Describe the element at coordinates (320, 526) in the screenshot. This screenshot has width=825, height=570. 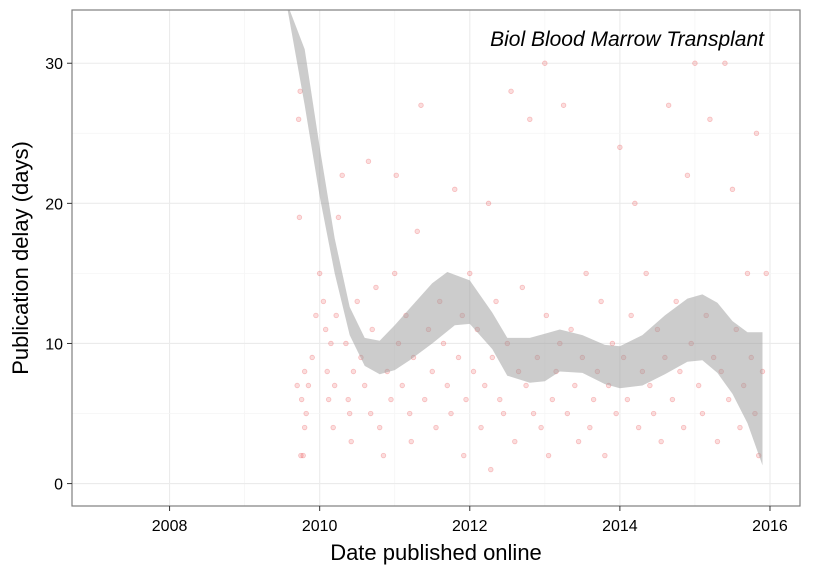
I see `x-tick-label: 2010` at that location.